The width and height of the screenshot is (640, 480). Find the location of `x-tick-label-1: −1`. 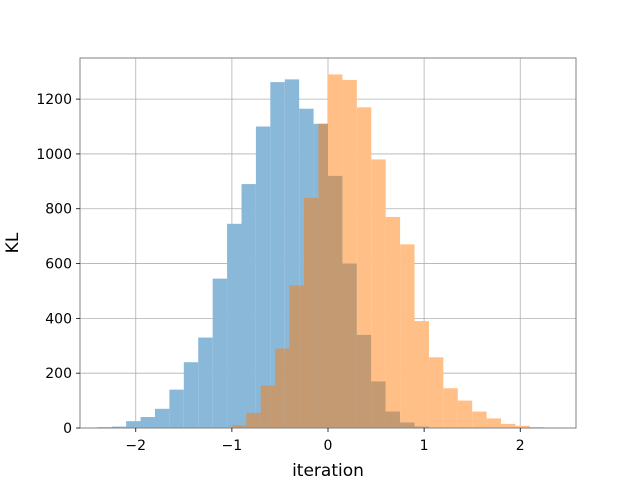

x-tick-label-1: −1 is located at coordinates (232, 446).